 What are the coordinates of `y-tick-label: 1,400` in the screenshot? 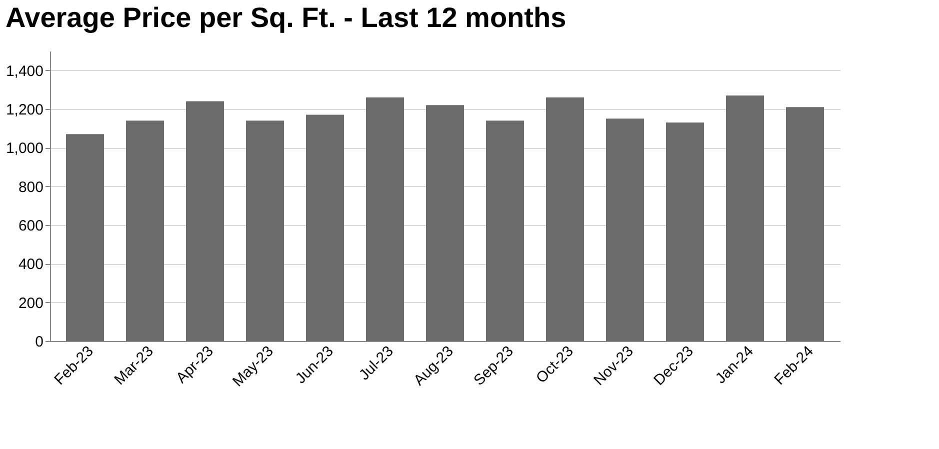 It's located at (25, 71).